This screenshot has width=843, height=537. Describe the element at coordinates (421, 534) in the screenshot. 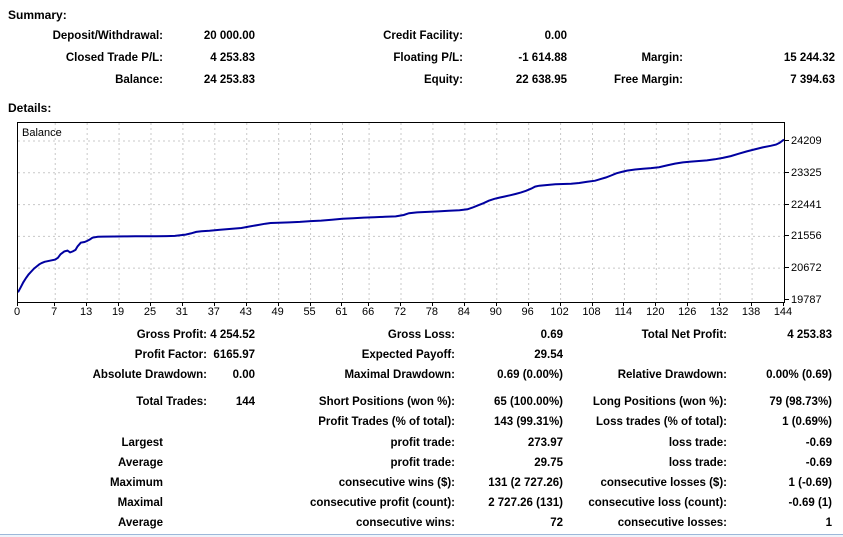

I see `bottom-divider` at that location.